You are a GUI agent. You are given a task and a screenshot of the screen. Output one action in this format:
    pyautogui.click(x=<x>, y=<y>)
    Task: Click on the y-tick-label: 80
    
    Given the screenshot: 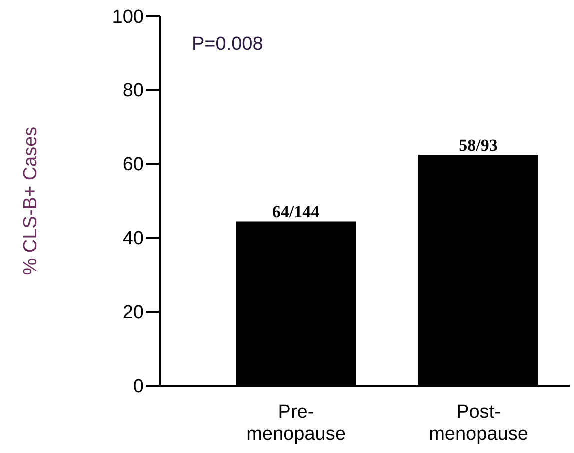 What is the action you would take?
    pyautogui.click(x=133, y=91)
    